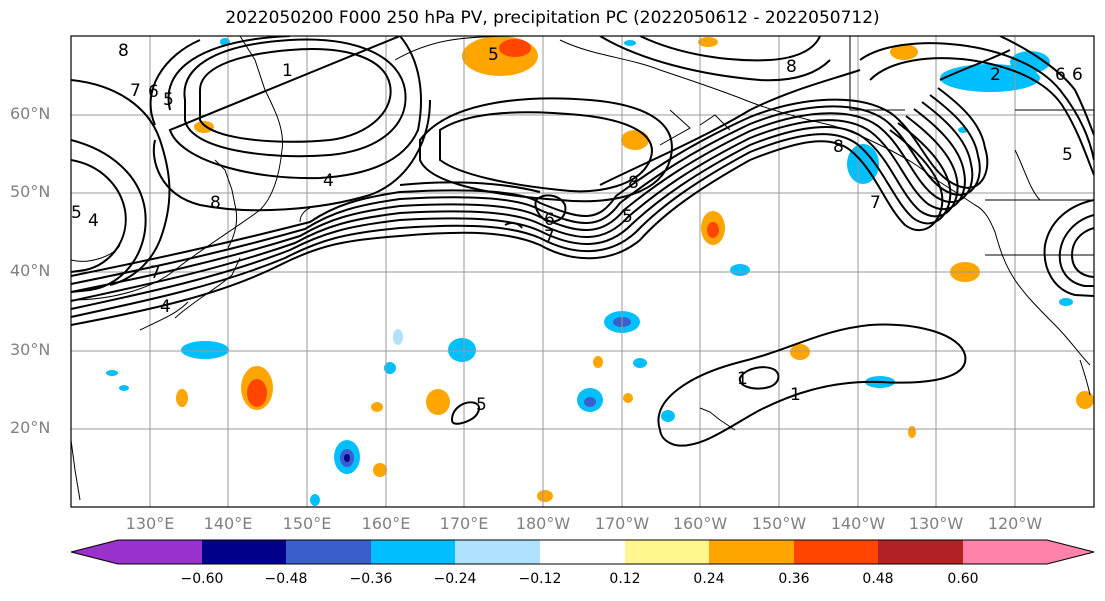 The image size is (1105, 601). What do you see at coordinates (30, 270) in the screenshot?
I see `lat-label: 40°N` at bounding box center [30, 270].